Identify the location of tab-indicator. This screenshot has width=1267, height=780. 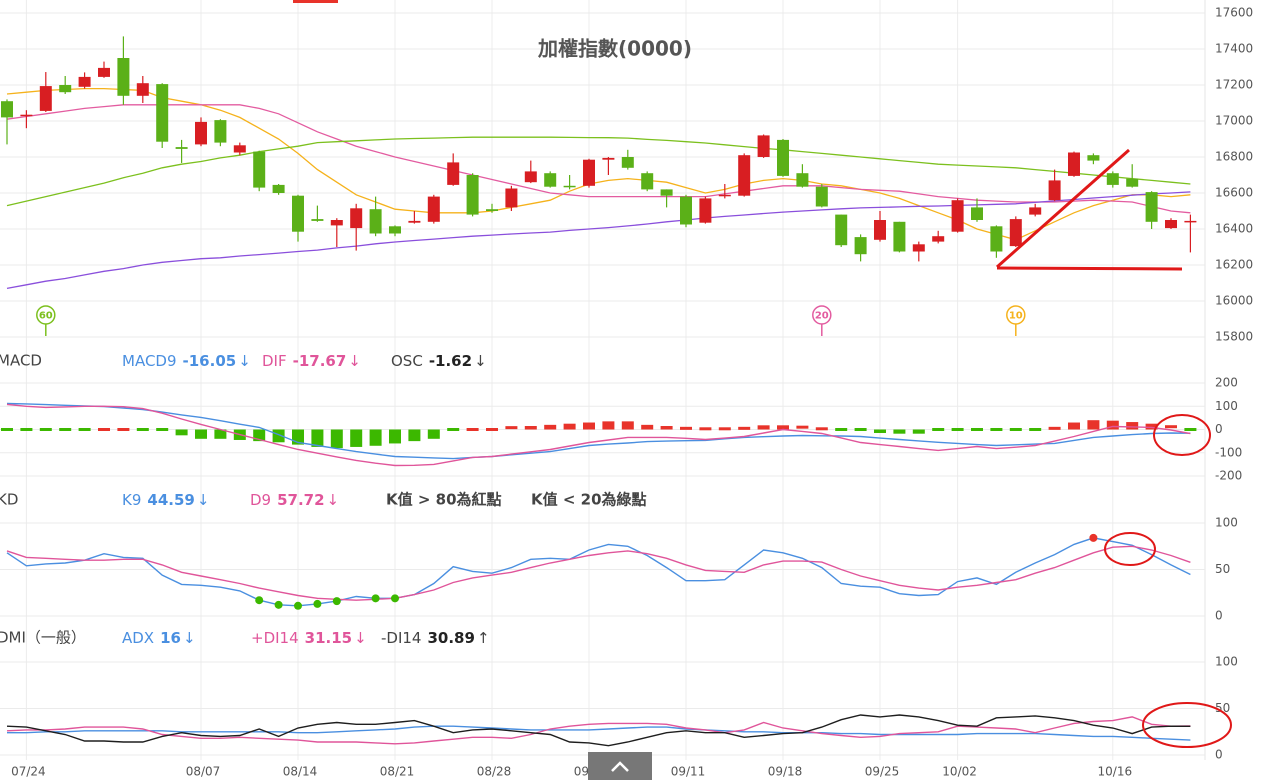
(315, 1).